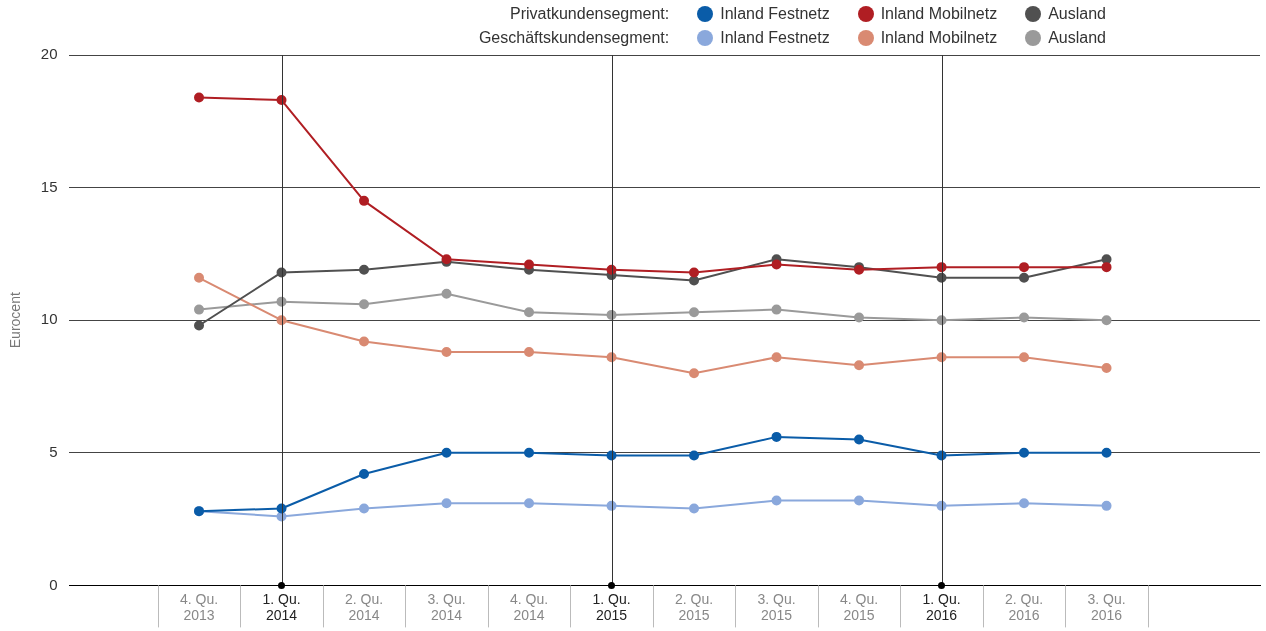 Image resolution: width=1266 pixels, height=631 pixels. What do you see at coordinates (611, 607) in the screenshot?
I see `x-tick-label: 1. Qu. 2015` at bounding box center [611, 607].